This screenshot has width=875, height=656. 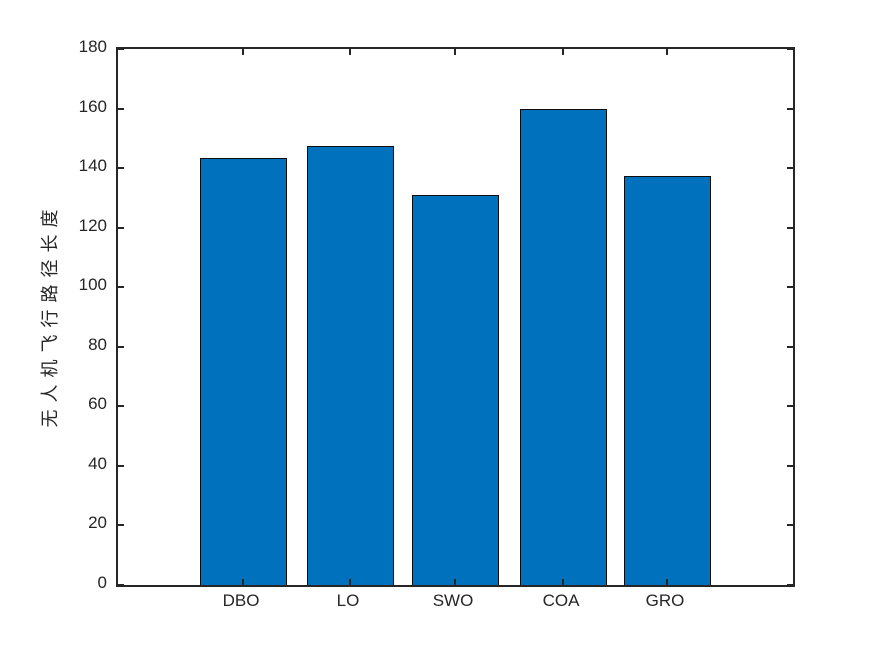 What do you see at coordinates (350, 365) in the screenshot?
I see `bar-lo` at bounding box center [350, 365].